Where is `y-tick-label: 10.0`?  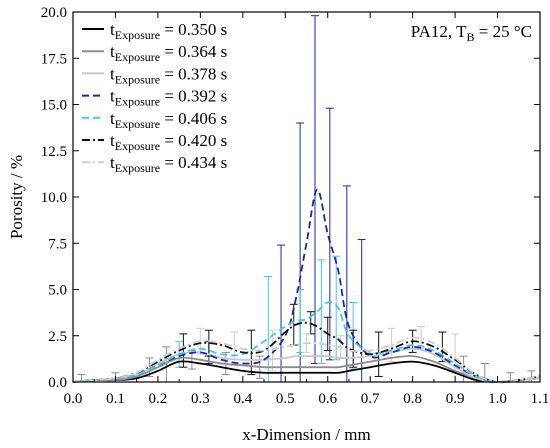
y-tick-label: 10.0 is located at coordinates (54, 198).